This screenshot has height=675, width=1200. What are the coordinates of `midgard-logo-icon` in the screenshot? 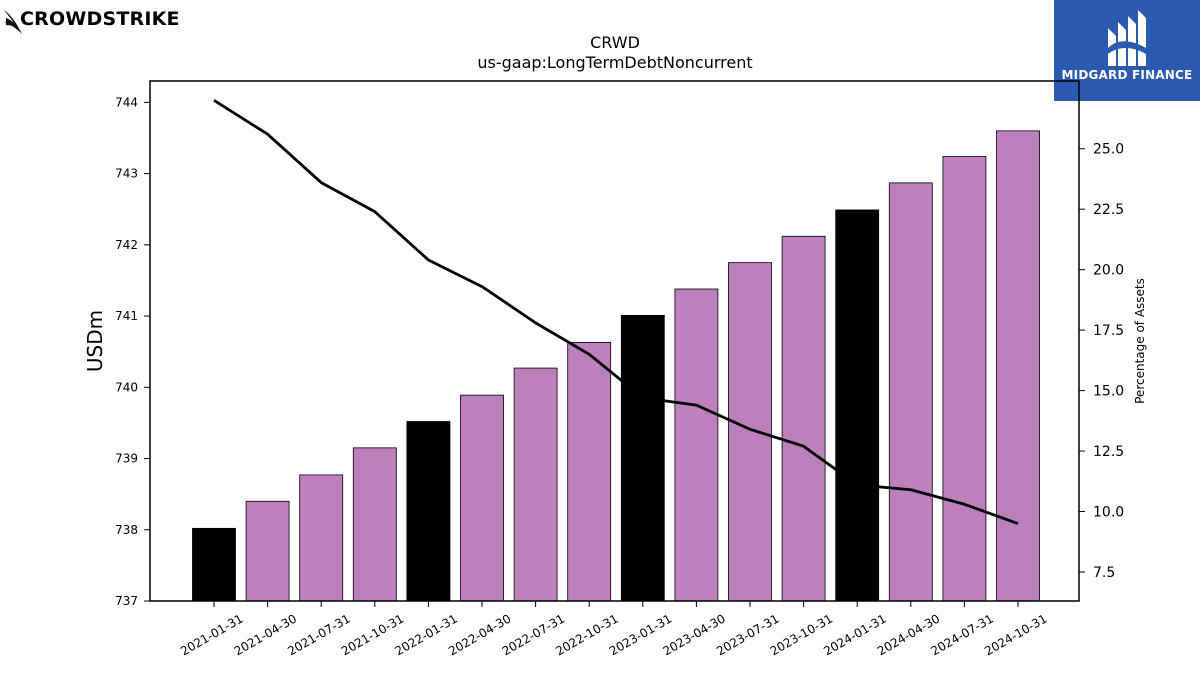 It's located at (1127, 38).